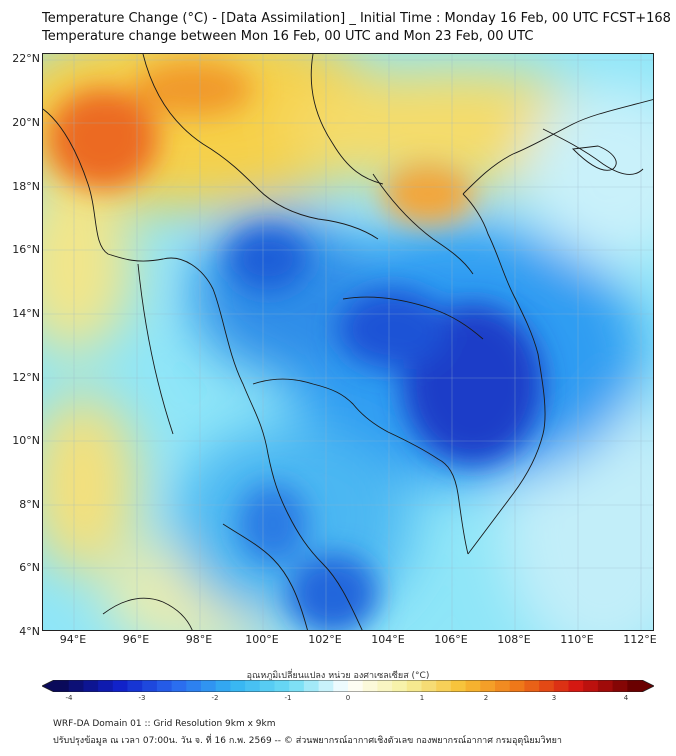  I want to click on colorbar-min-arrow, so click(48, 686).